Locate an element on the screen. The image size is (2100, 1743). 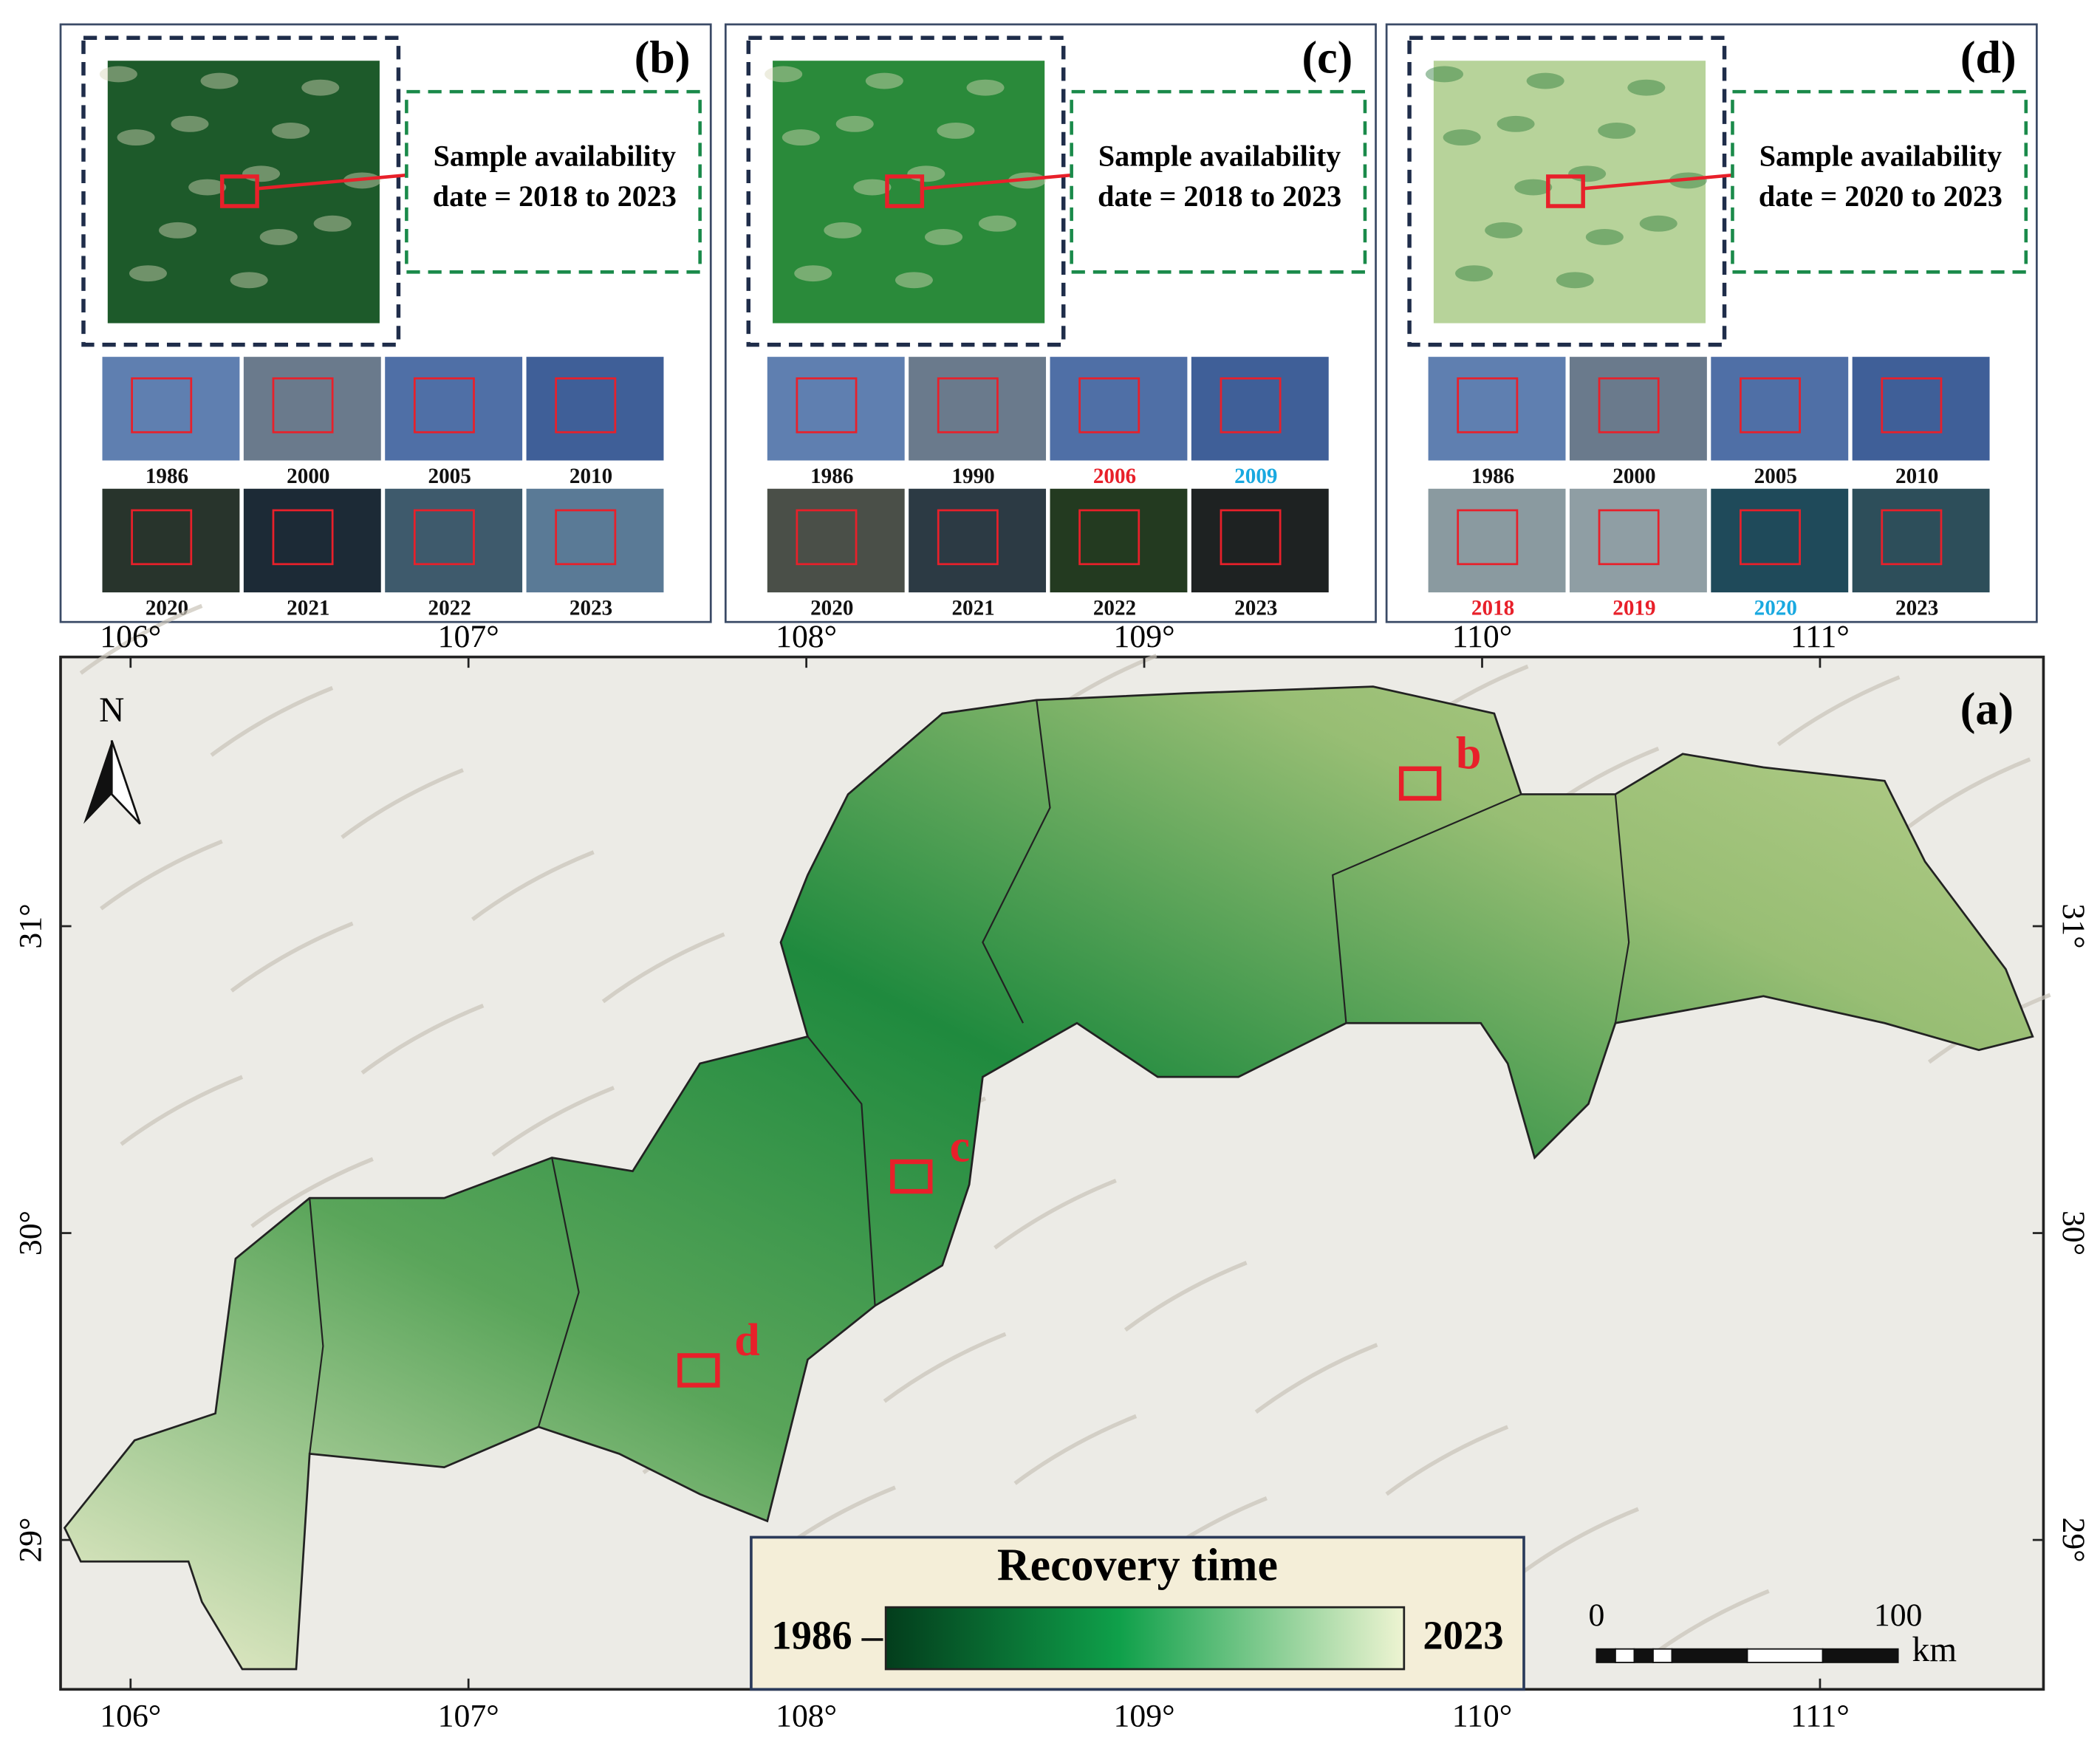
lon-label: 108° is located at coordinates (806, 636).